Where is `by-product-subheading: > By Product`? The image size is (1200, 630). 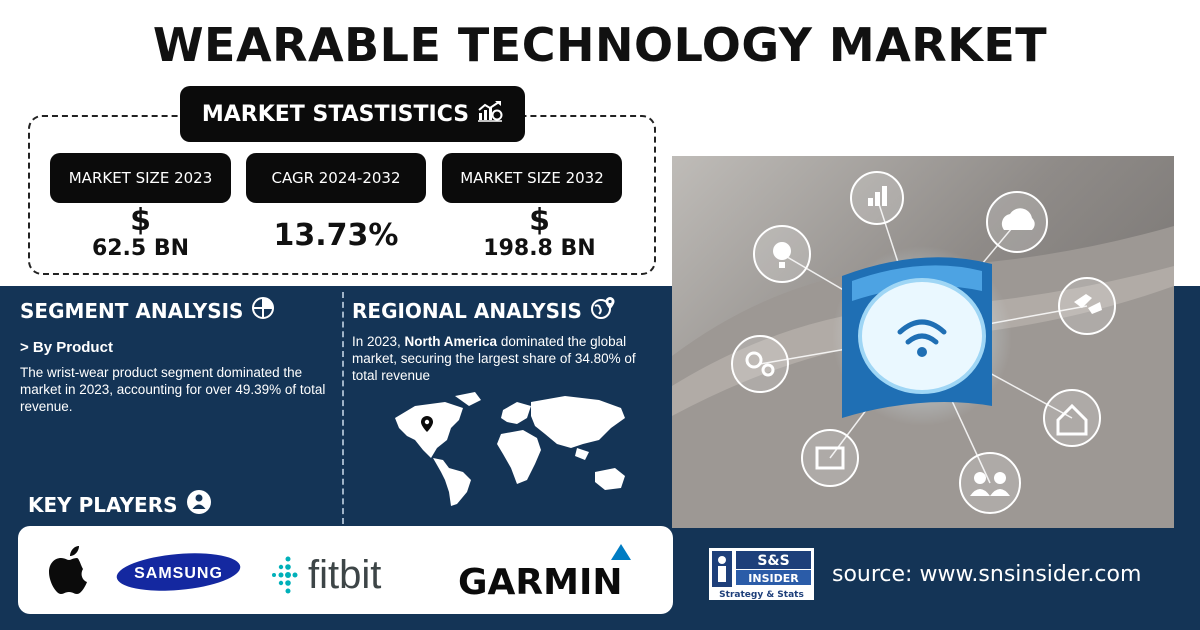
by-product-subheading: > By Product is located at coordinates (66, 347).